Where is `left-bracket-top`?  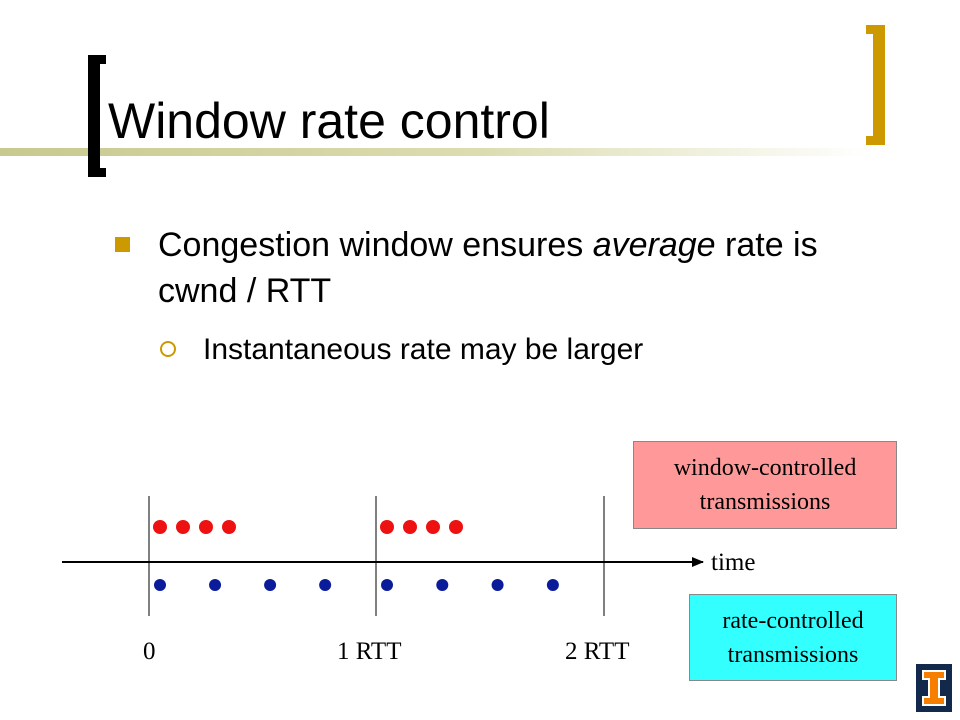
left-bracket-top is located at coordinates (97, 59).